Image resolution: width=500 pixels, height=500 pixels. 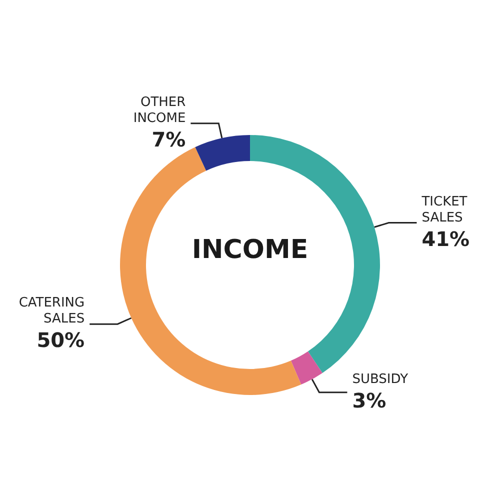 I want to click on data-label: 3%, so click(x=369, y=400).